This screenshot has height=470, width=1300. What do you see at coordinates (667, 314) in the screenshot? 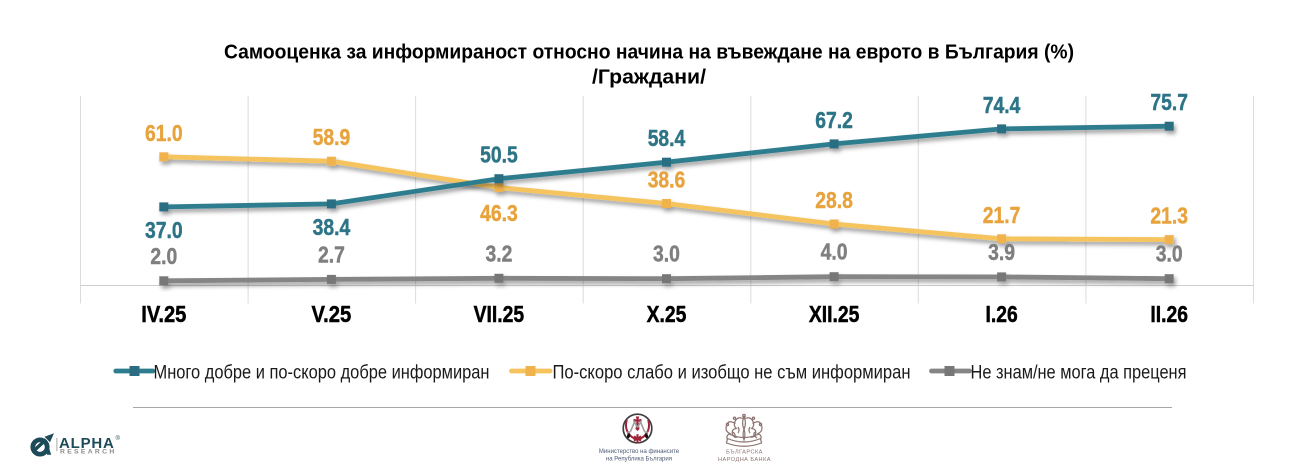
I see `svg-text: X.25` at bounding box center [667, 314].